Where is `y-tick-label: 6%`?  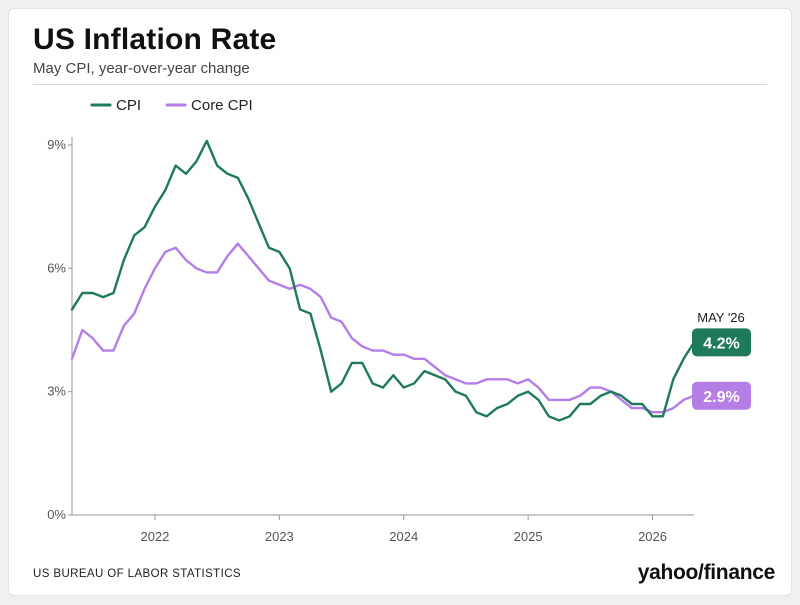
y-tick-label: 6% is located at coordinates (56, 267).